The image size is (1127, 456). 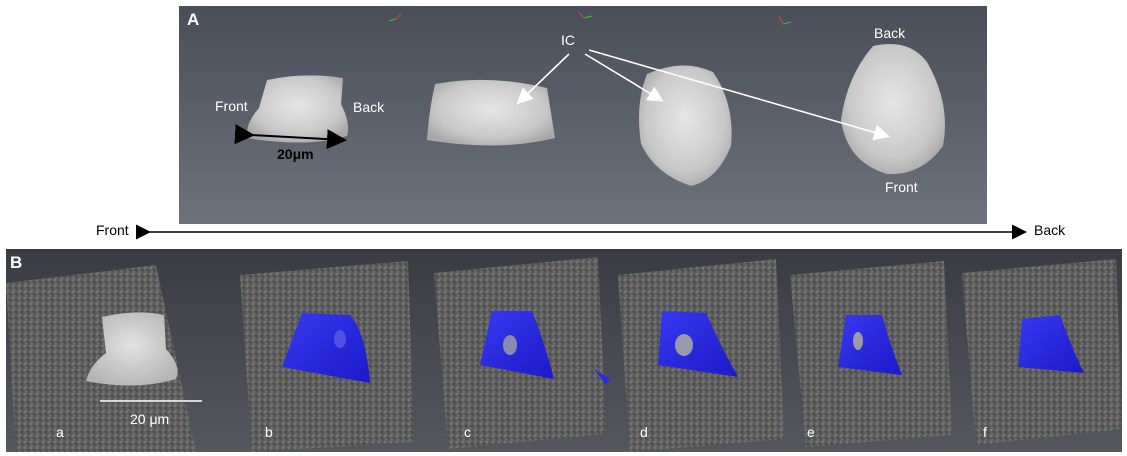 I want to click on slice-e, so click(x=871, y=354).